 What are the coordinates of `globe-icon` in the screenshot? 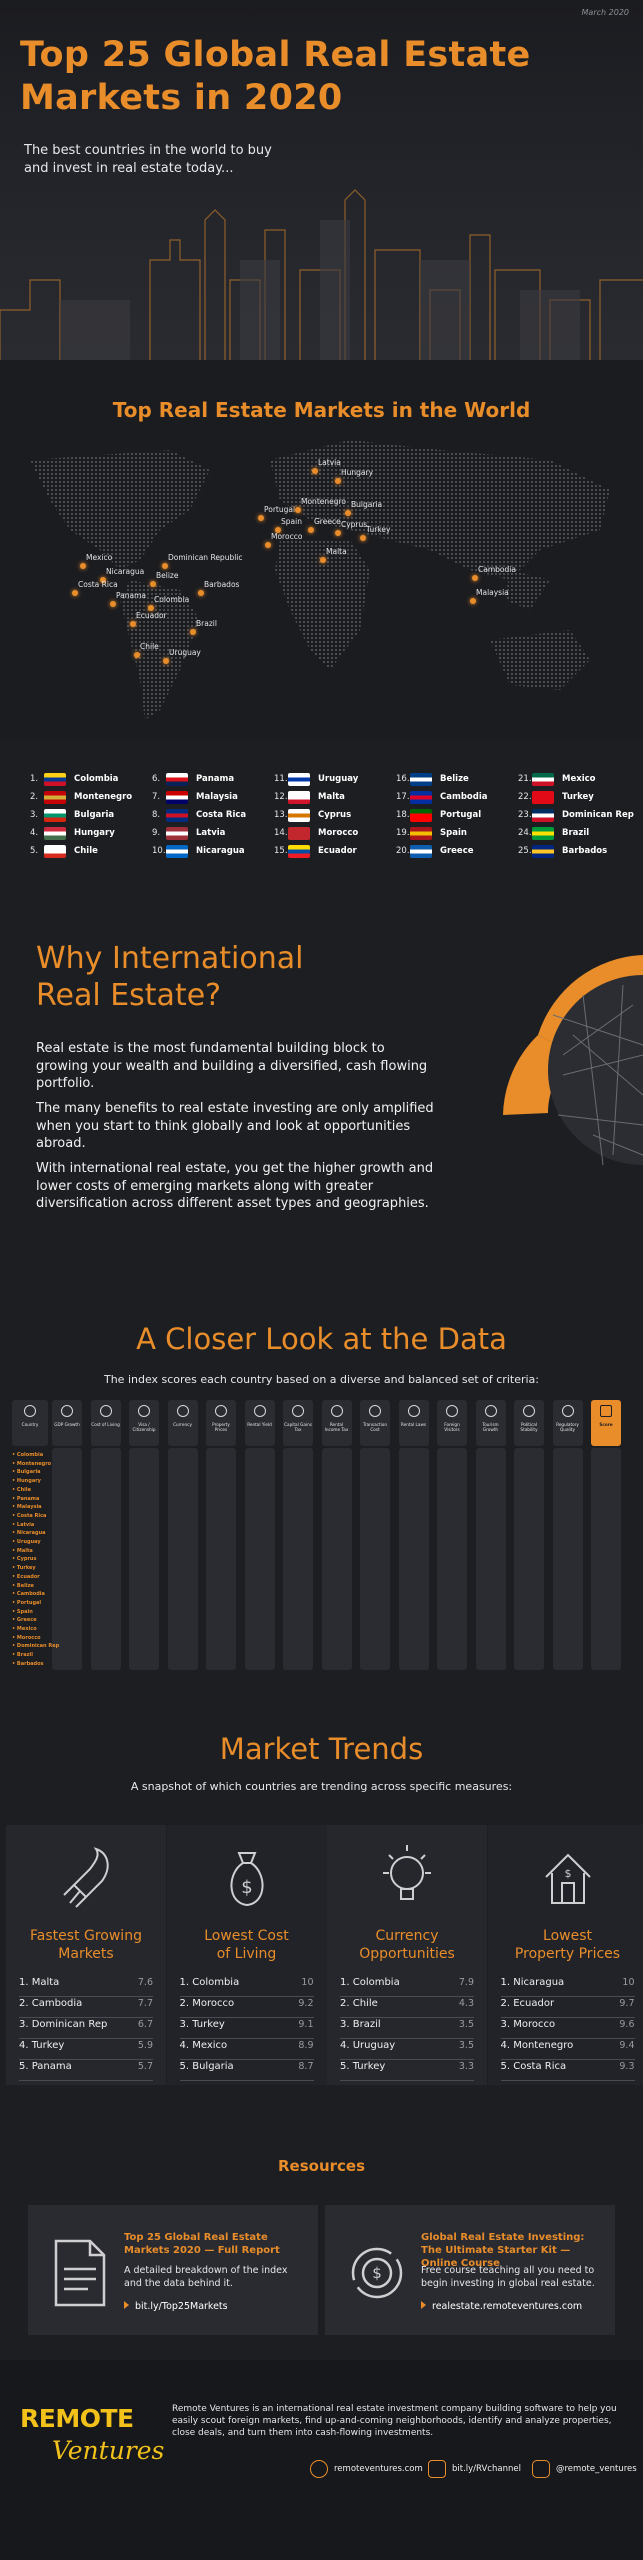 It's located at (30, 1411).